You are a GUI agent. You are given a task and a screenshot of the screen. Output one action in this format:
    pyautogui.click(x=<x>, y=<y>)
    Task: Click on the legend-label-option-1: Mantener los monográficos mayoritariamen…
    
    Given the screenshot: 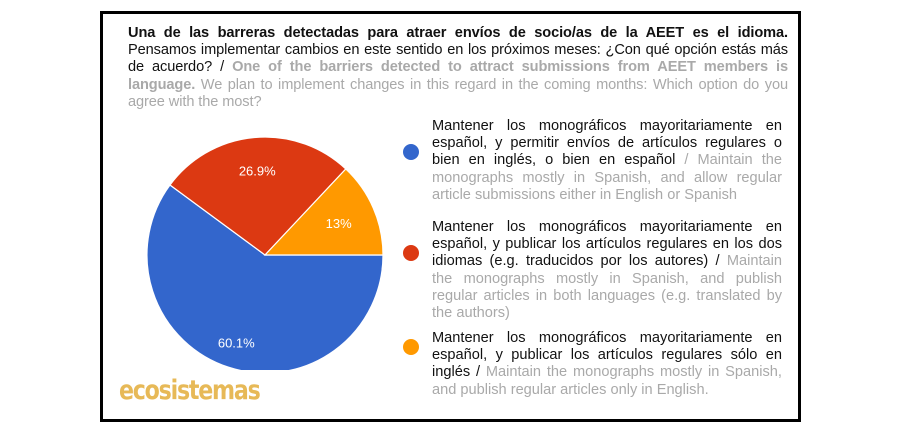 What is the action you would take?
    pyautogui.click(x=607, y=160)
    